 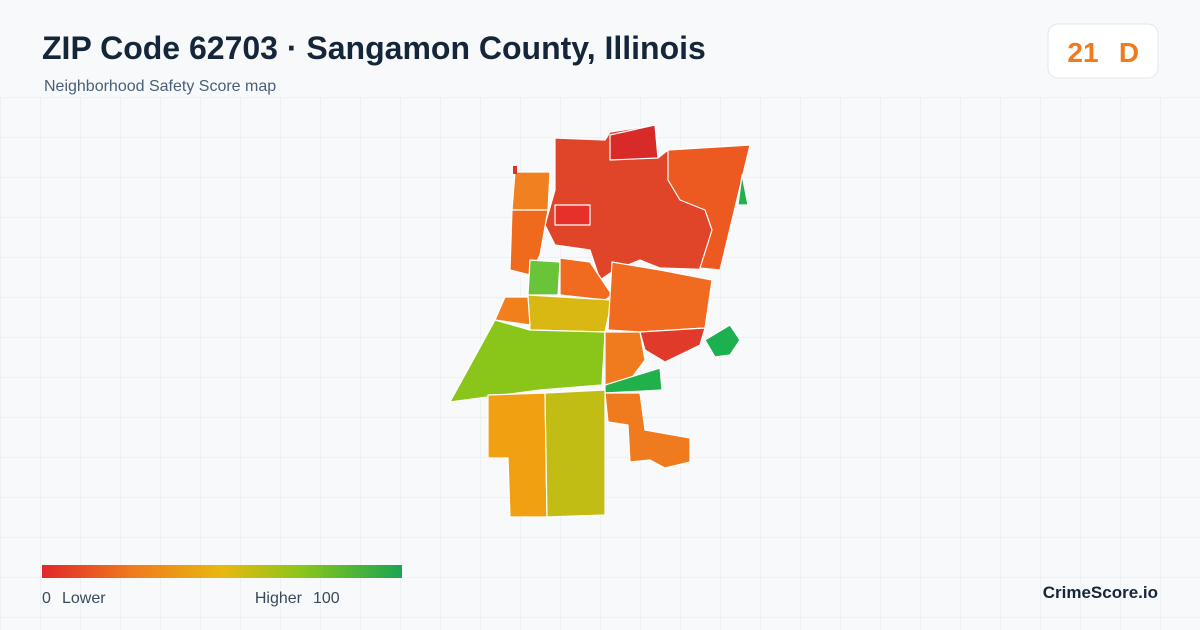 I want to click on score-badge, so click(x=1103, y=51).